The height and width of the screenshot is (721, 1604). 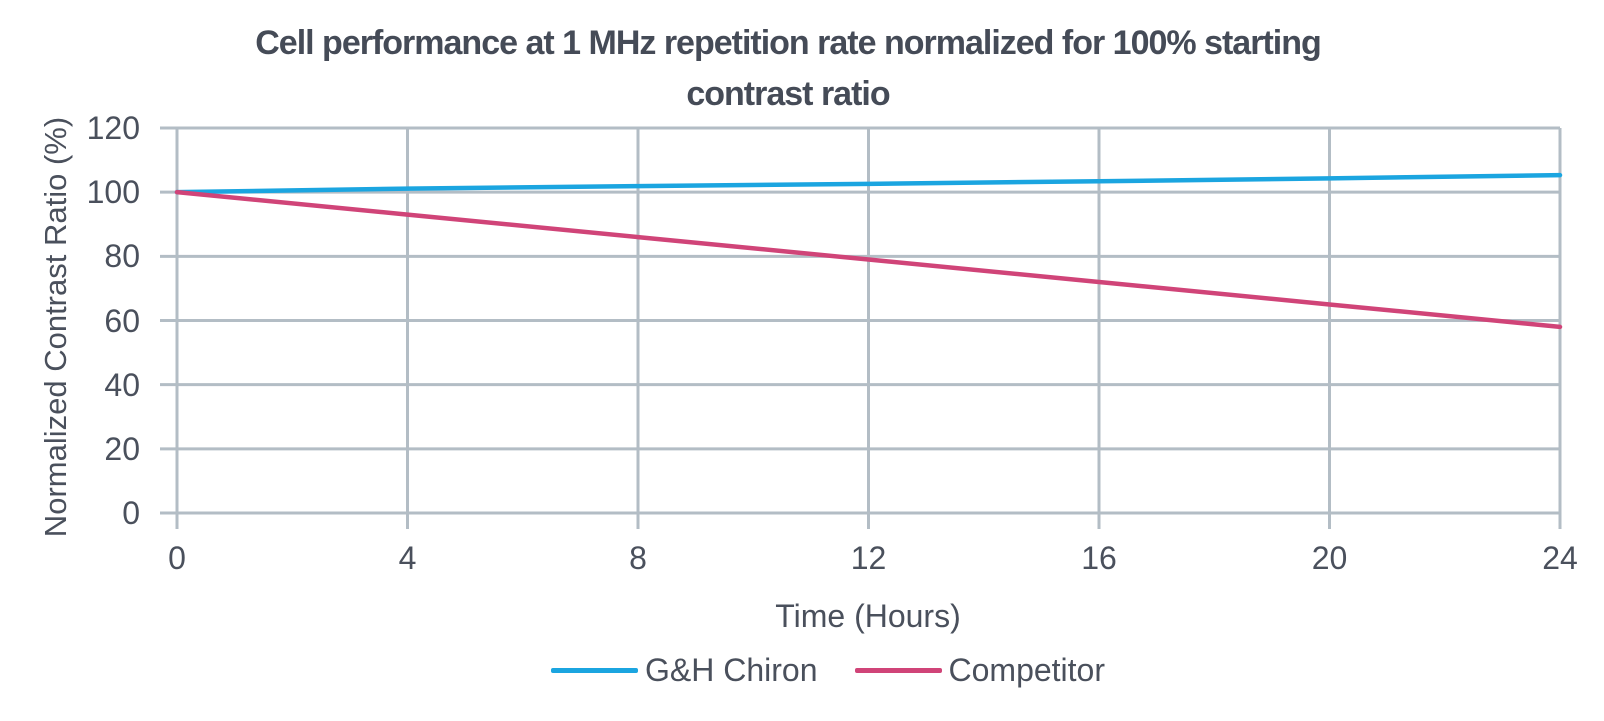 I want to click on chart-title-line-2: contrast ratio, so click(x=788, y=94).